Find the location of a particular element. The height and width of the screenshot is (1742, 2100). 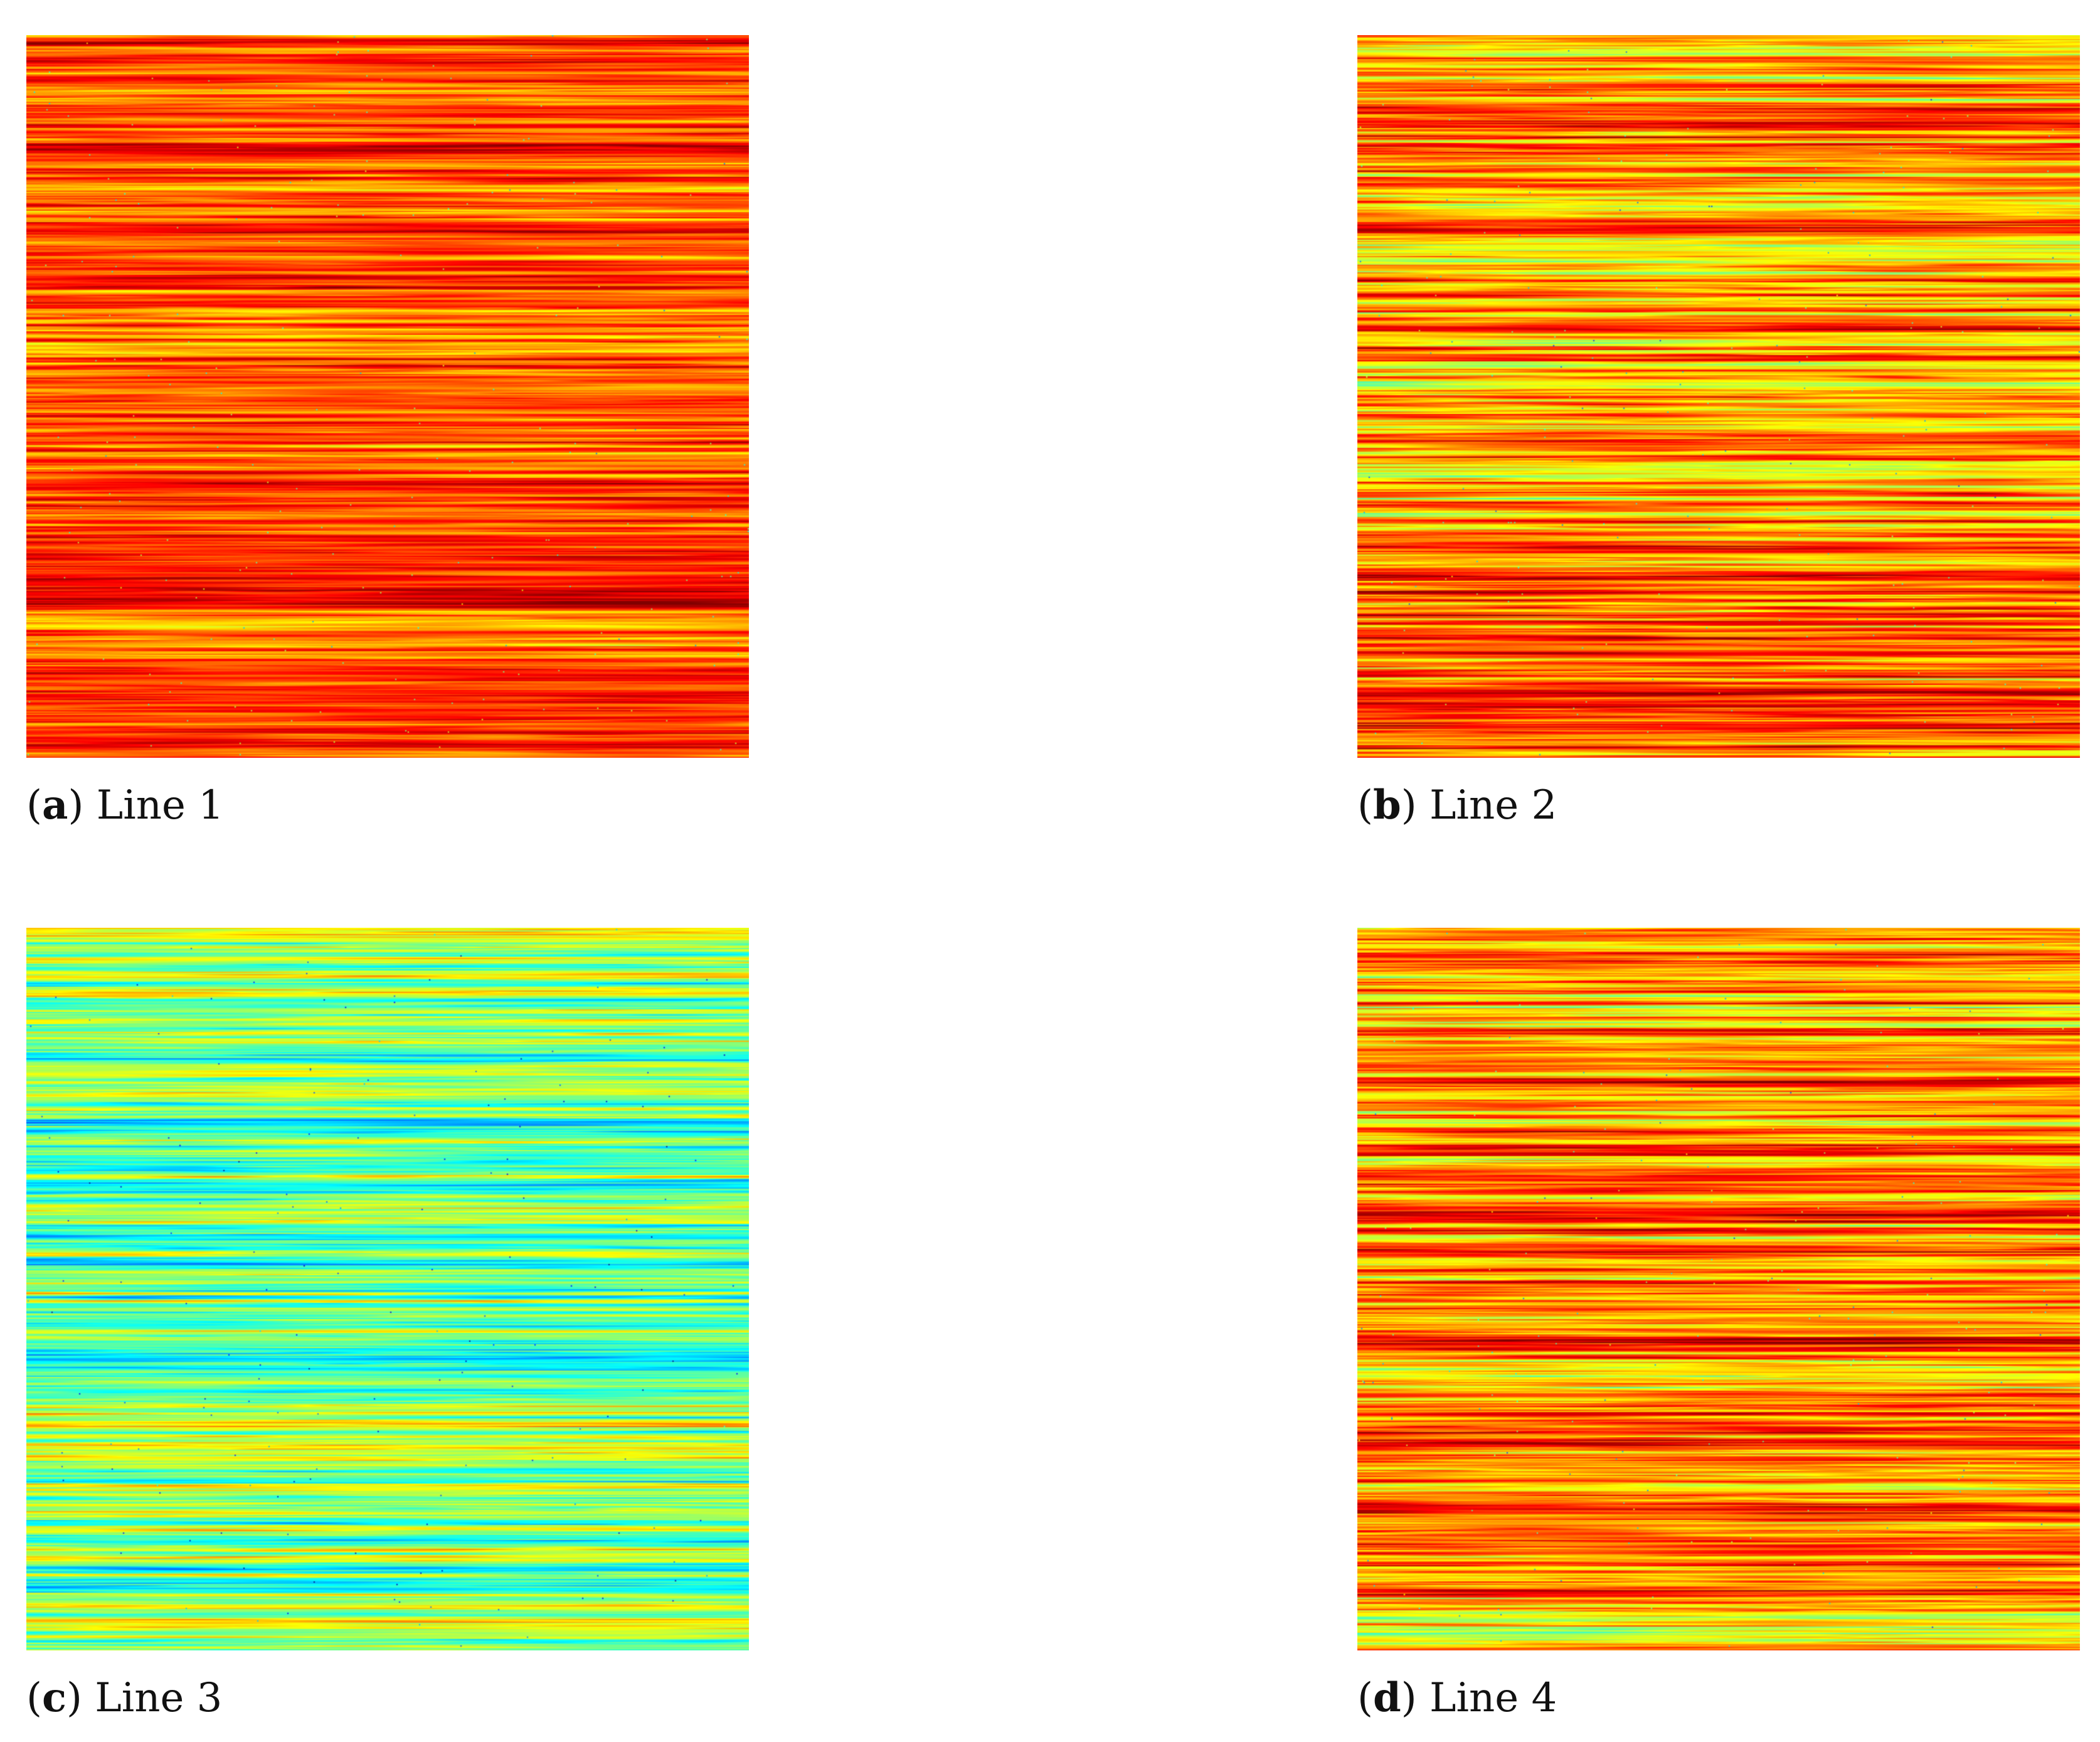

caption-a: (a) Line 1 is located at coordinates (125, 805).